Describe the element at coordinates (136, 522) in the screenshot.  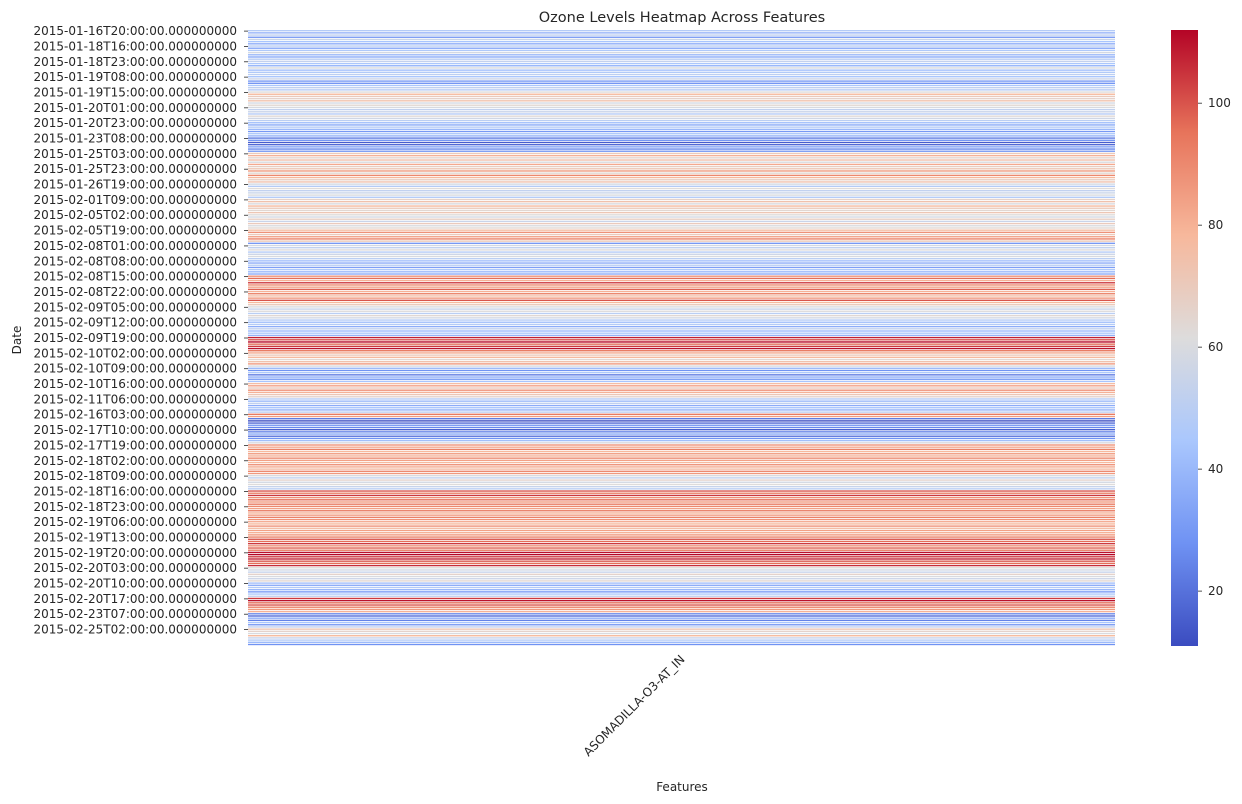
I see `y-tick-label: 2015-02-19T06:00:00.000000000` at that location.